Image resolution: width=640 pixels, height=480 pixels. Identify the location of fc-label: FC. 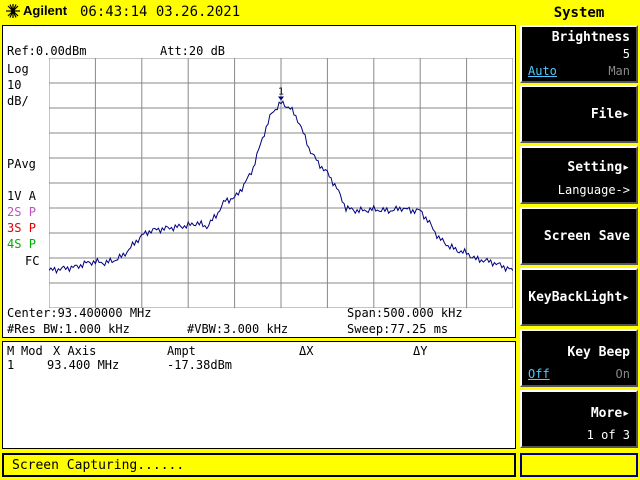
(32, 261).